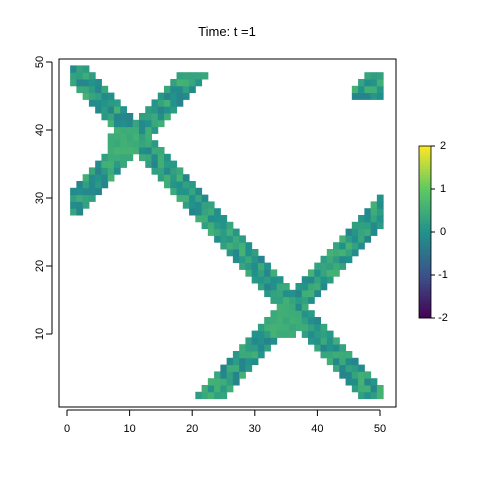  I want to click on y-axis: 10 20 30 40 50, so click(43, 198).